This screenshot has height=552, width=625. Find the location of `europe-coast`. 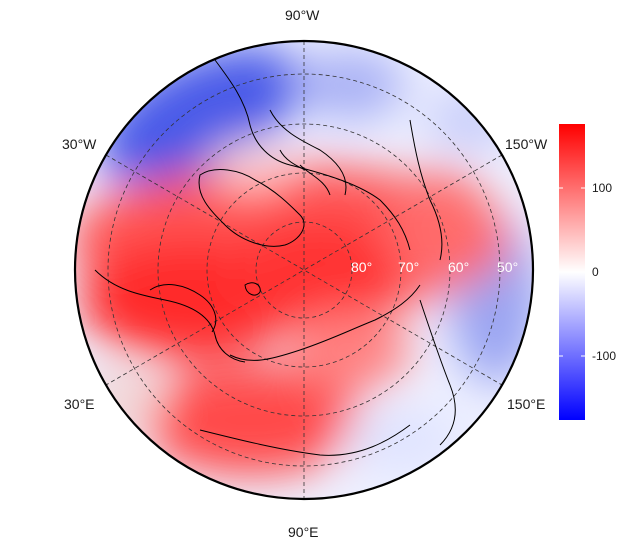

europe-coast is located at coordinates (170, 316).